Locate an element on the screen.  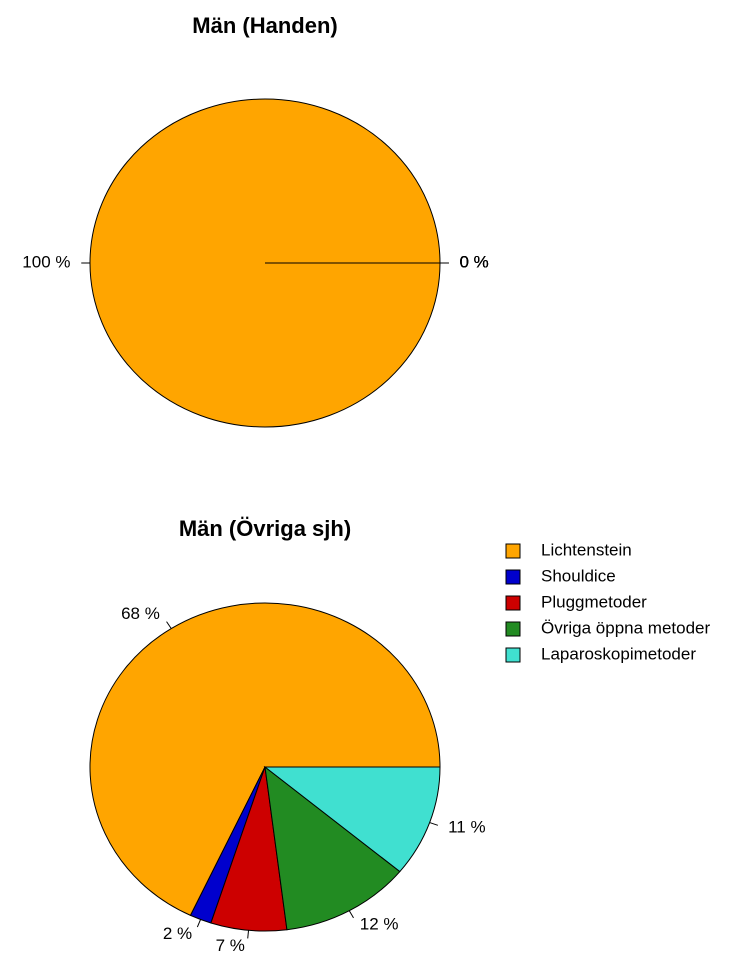
slice-label: 7 % is located at coordinates (230, 945).